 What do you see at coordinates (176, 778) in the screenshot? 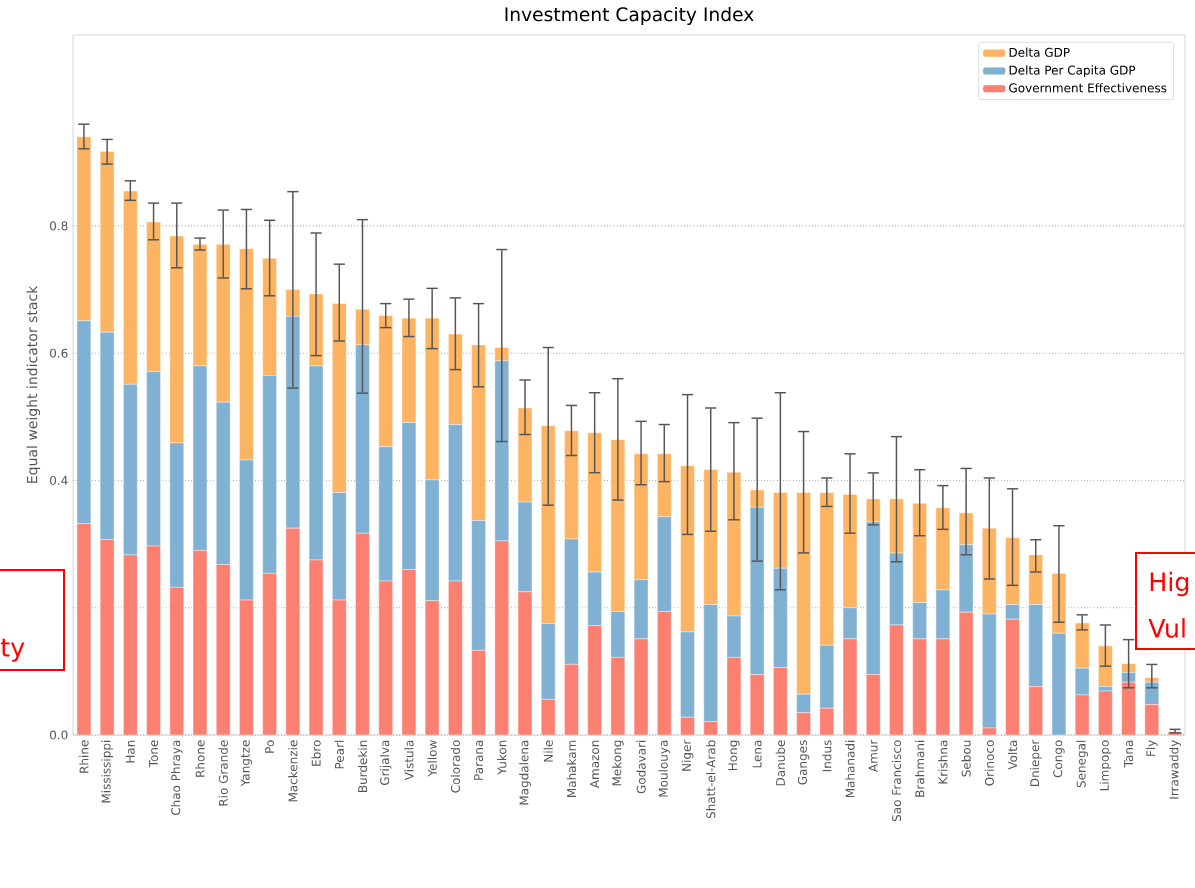
I see `x-tick-label: Chao Phraya` at bounding box center [176, 778].